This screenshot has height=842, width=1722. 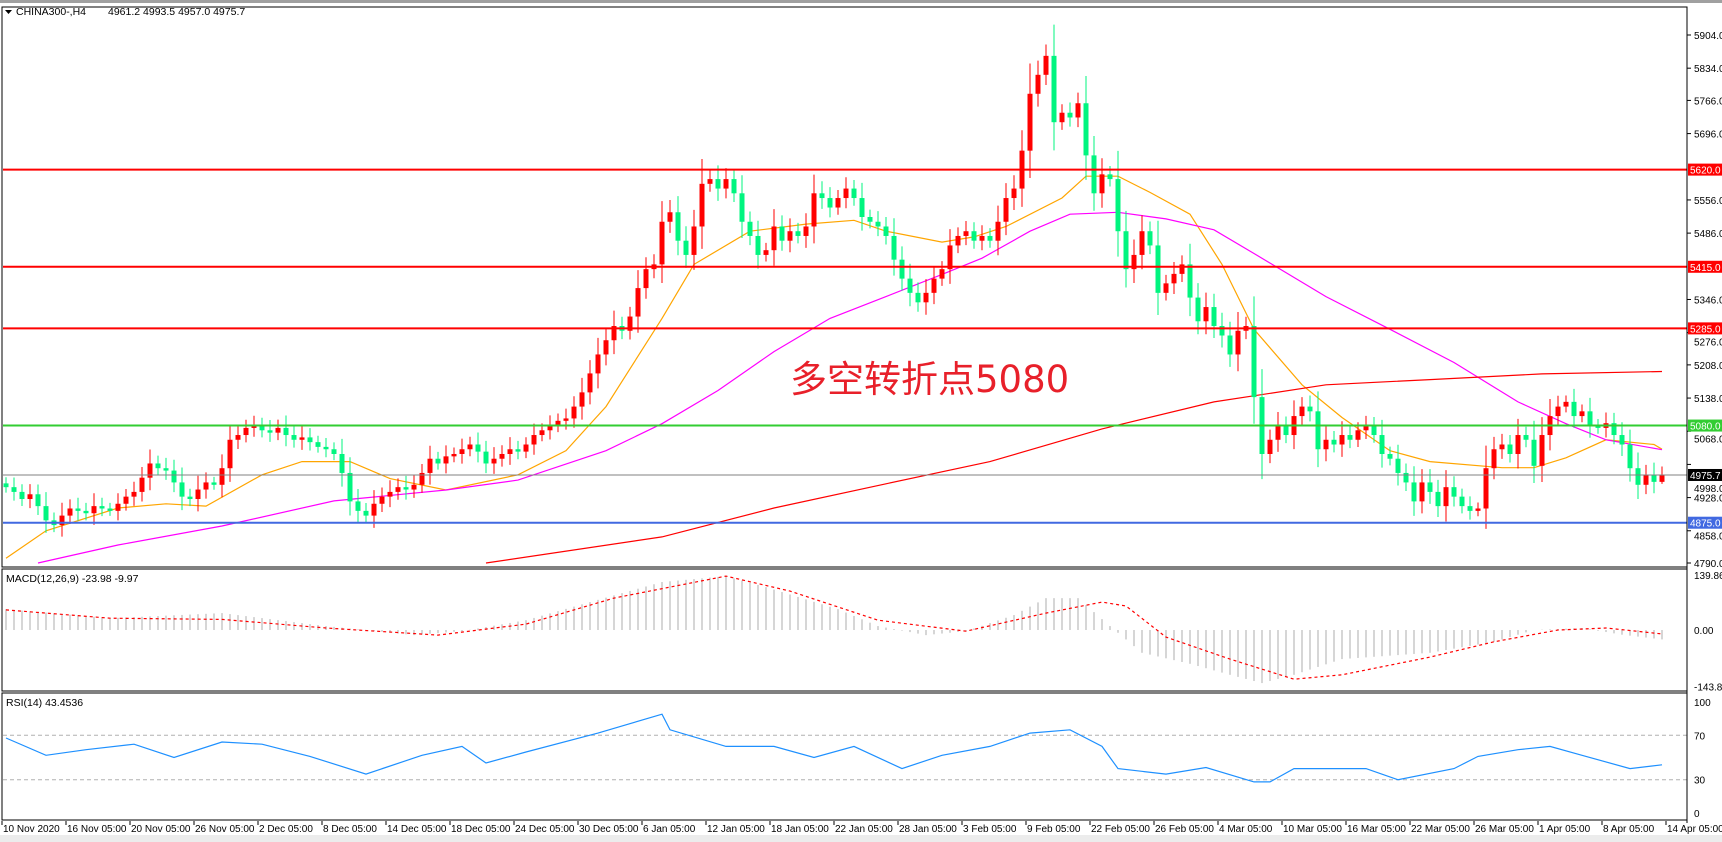 I want to click on price-tick-label: 4790.0, so click(x=1708, y=564).